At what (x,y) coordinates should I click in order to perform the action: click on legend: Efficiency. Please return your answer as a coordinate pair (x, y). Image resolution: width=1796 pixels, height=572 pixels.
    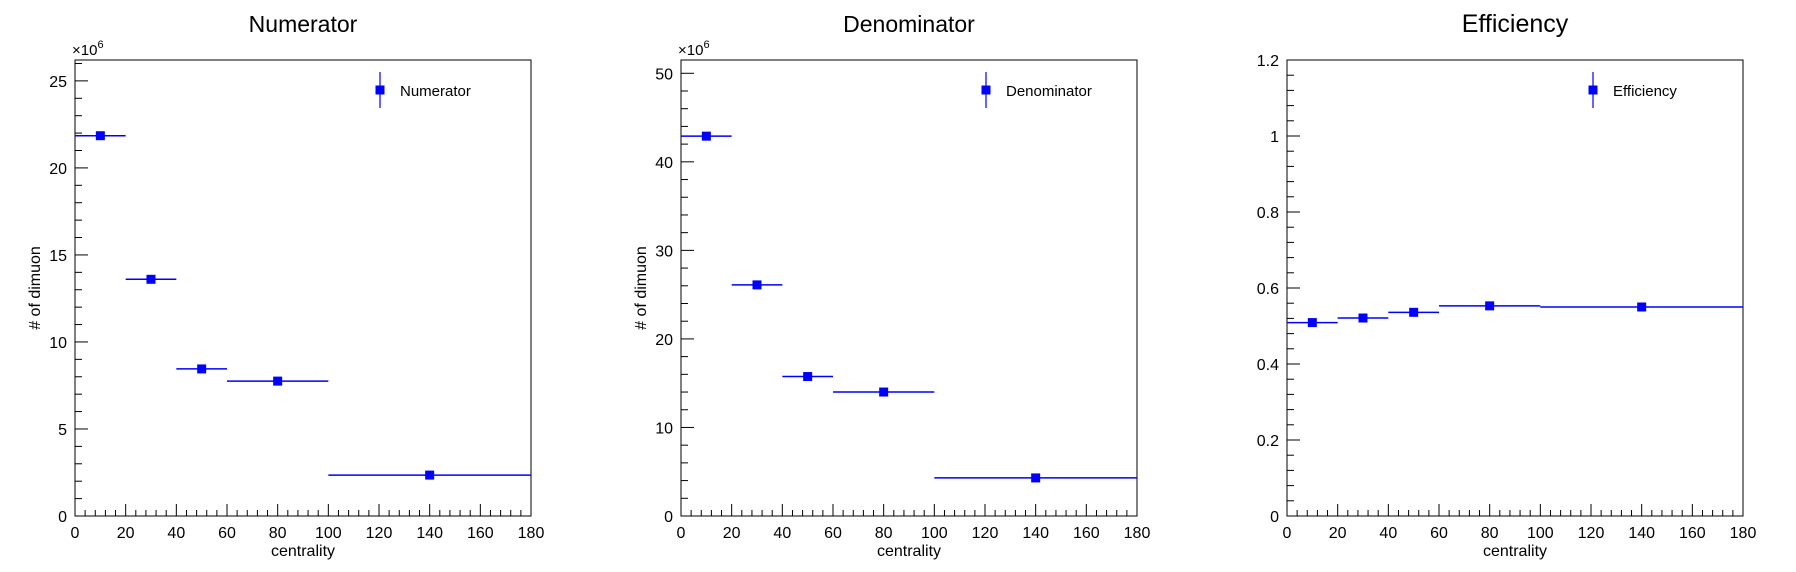
    Looking at the image, I should click on (1632, 90).